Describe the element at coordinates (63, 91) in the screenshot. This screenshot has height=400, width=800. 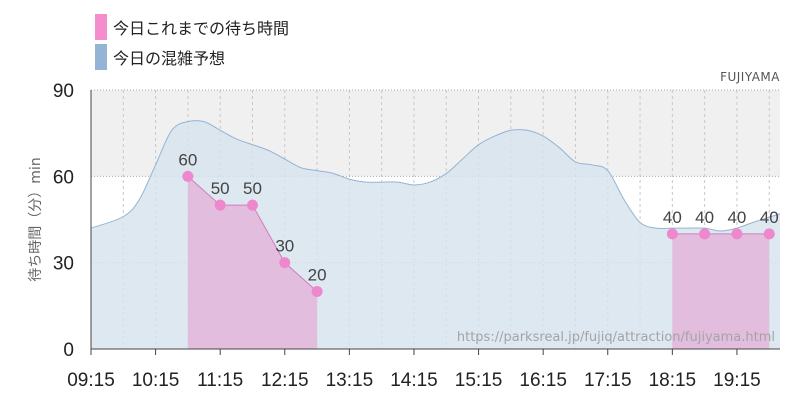
I see `y-tick-label: 90` at that location.